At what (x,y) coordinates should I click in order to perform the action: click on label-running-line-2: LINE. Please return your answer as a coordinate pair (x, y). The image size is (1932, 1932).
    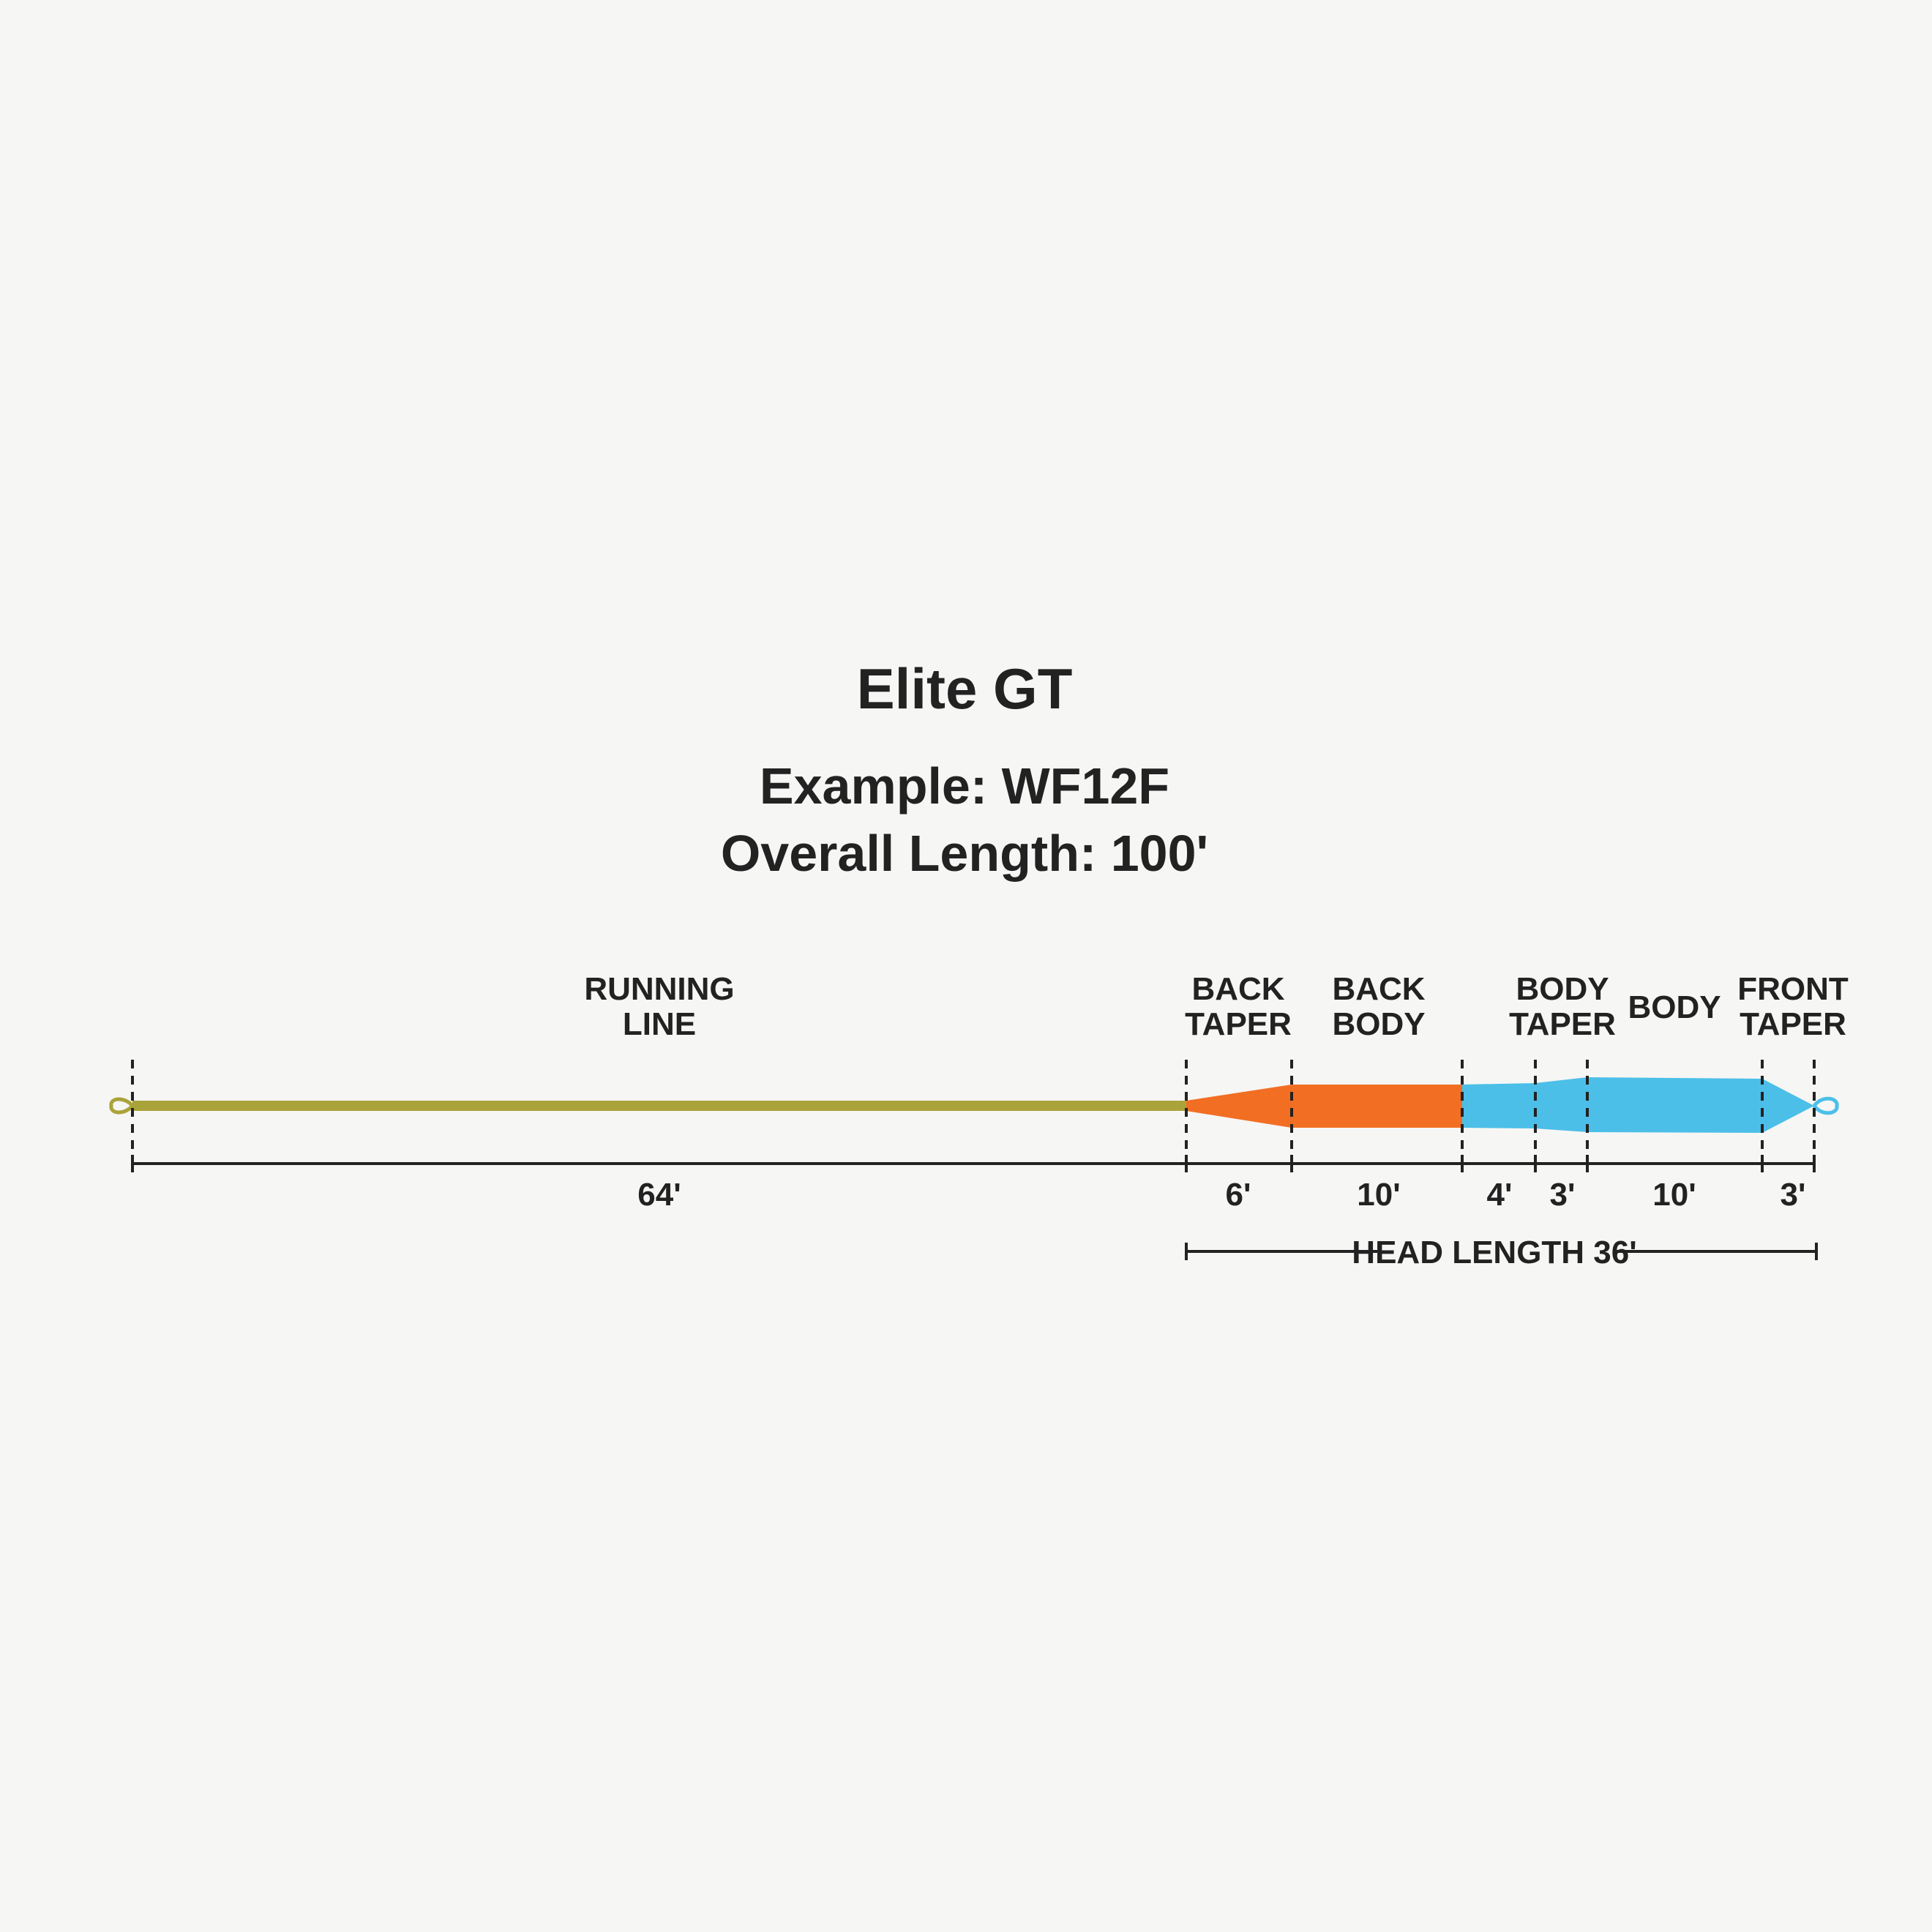
    Looking at the image, I should click on (659, 1024).